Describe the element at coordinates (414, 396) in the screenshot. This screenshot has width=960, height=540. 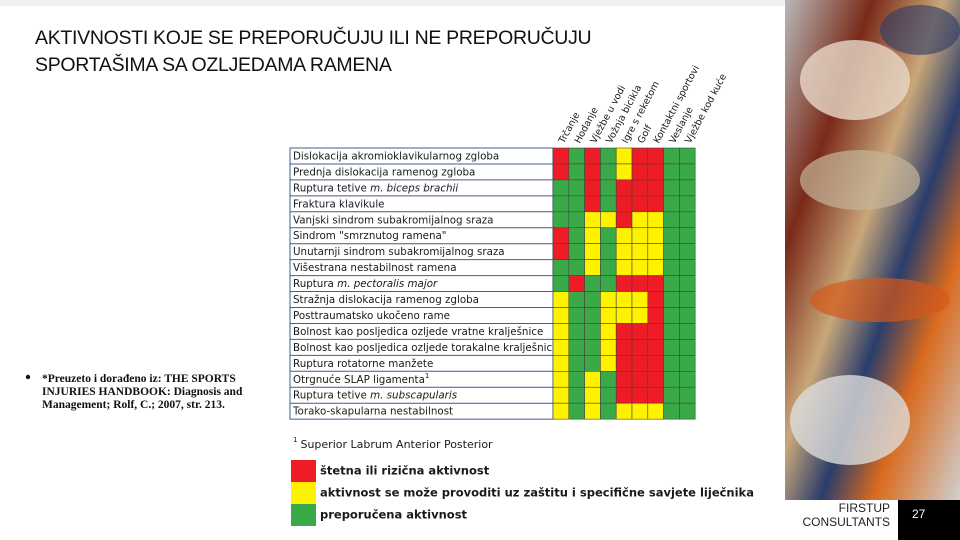
I see `row-label-italic: m. subscapularis` at that location.